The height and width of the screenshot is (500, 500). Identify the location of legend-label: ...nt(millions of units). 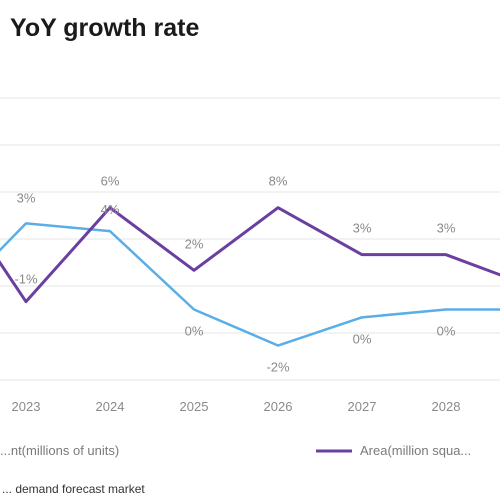
(59, 450).